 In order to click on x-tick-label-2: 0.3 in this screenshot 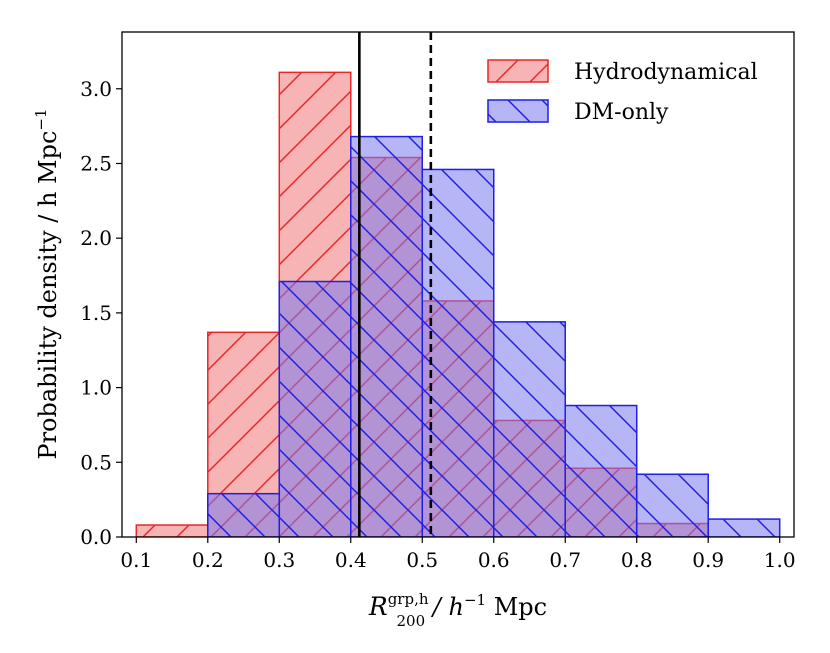, I will do `click(279, 560)`.